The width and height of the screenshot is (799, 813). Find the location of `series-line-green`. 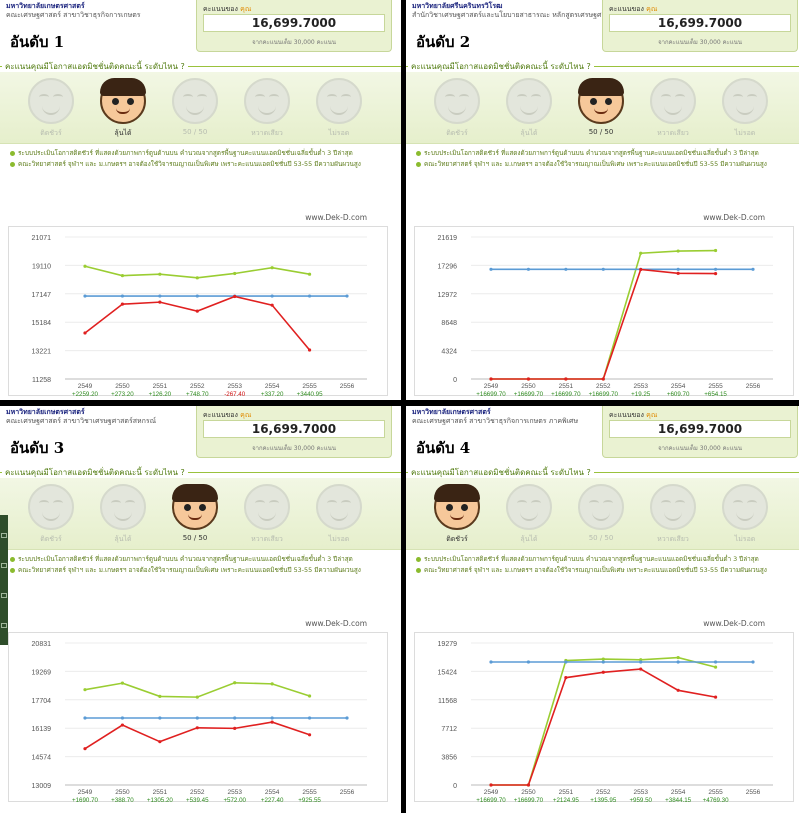

series-line-green is located at coordinates (197, 689).